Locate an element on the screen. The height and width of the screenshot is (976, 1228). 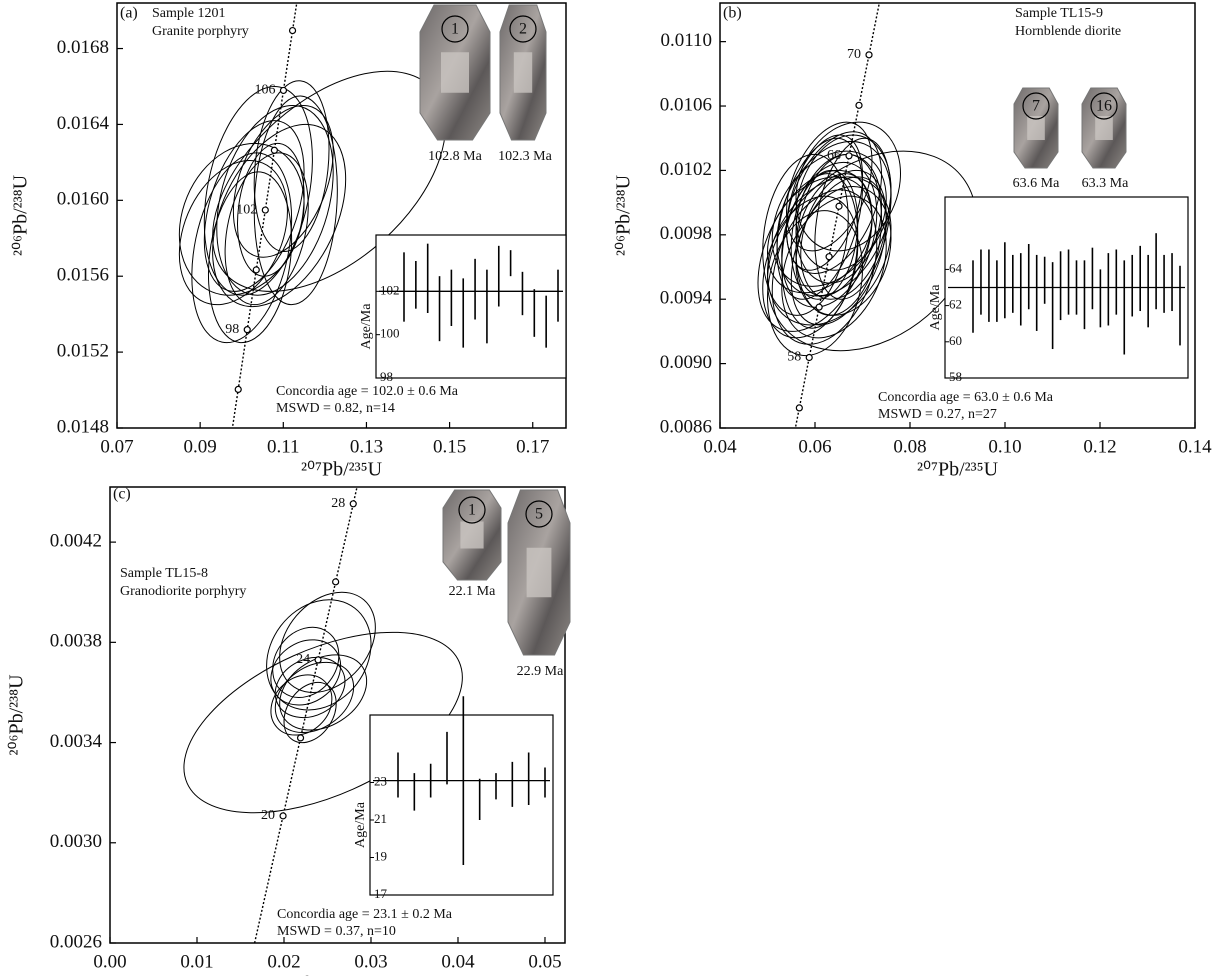
concordia-age-label: 20 is located at coordinates (268, 815).